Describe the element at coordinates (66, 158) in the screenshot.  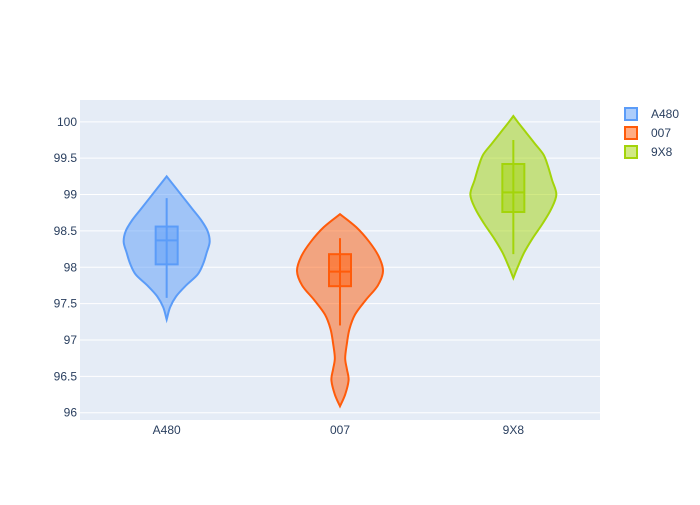
I see `y-tick-label: 99.5` at that location.